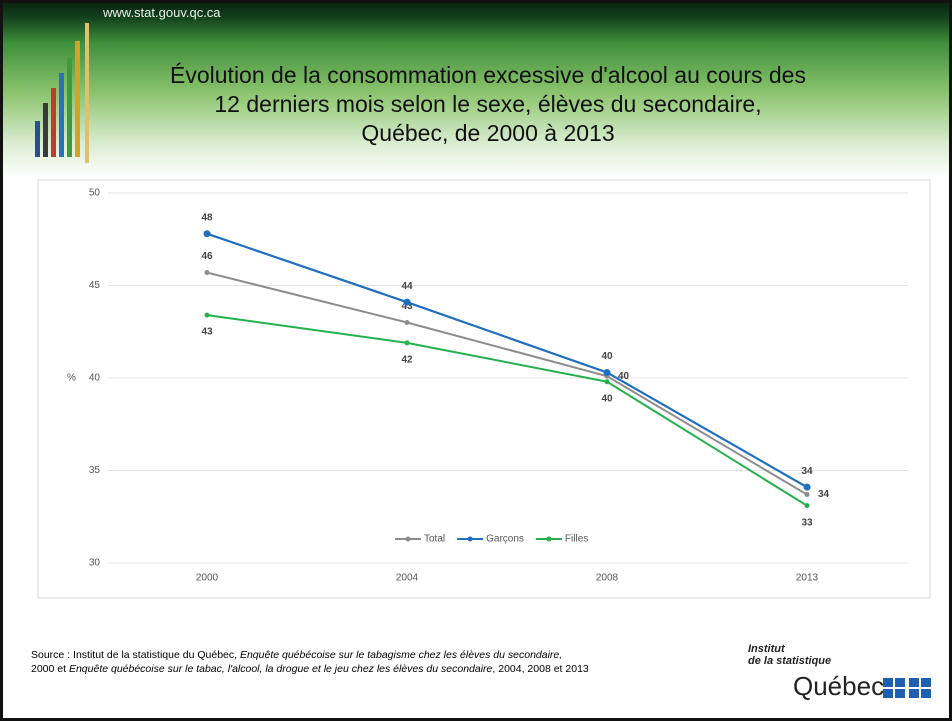 This screenshot has height=721, width=952. What do you see at coordinates (576, 539) in the screenshot?
I see `legend-label: Filles` at bounding box center [576, 539].